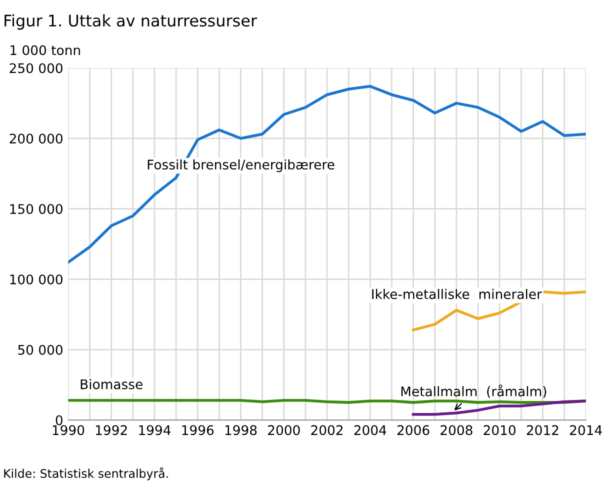 The height and width of the screenshot is (489, 609). I want to click on line-series, so click(499, 408).